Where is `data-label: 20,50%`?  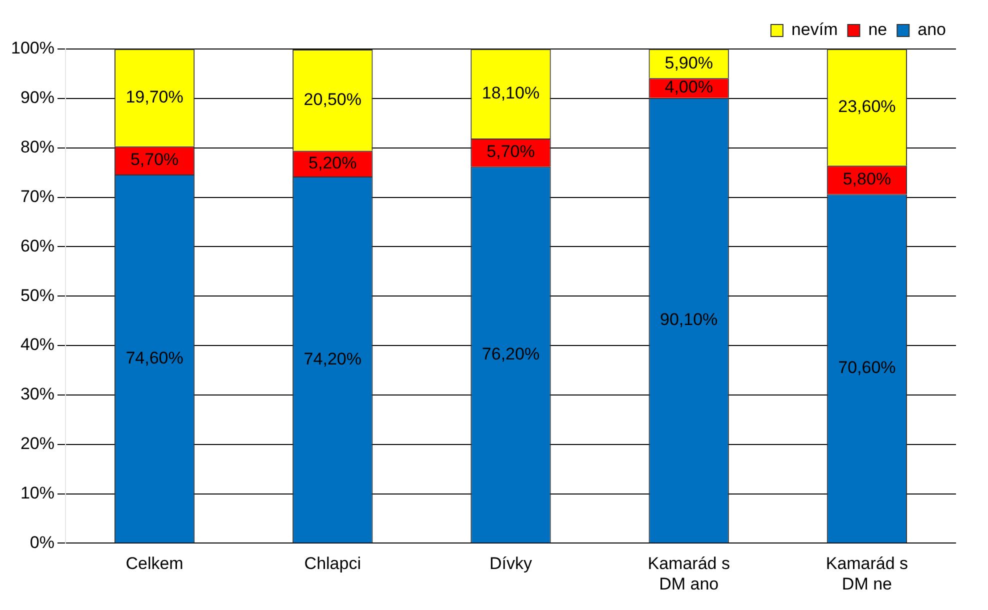 data-label: 20,50% is located at coordinates (333, 99).